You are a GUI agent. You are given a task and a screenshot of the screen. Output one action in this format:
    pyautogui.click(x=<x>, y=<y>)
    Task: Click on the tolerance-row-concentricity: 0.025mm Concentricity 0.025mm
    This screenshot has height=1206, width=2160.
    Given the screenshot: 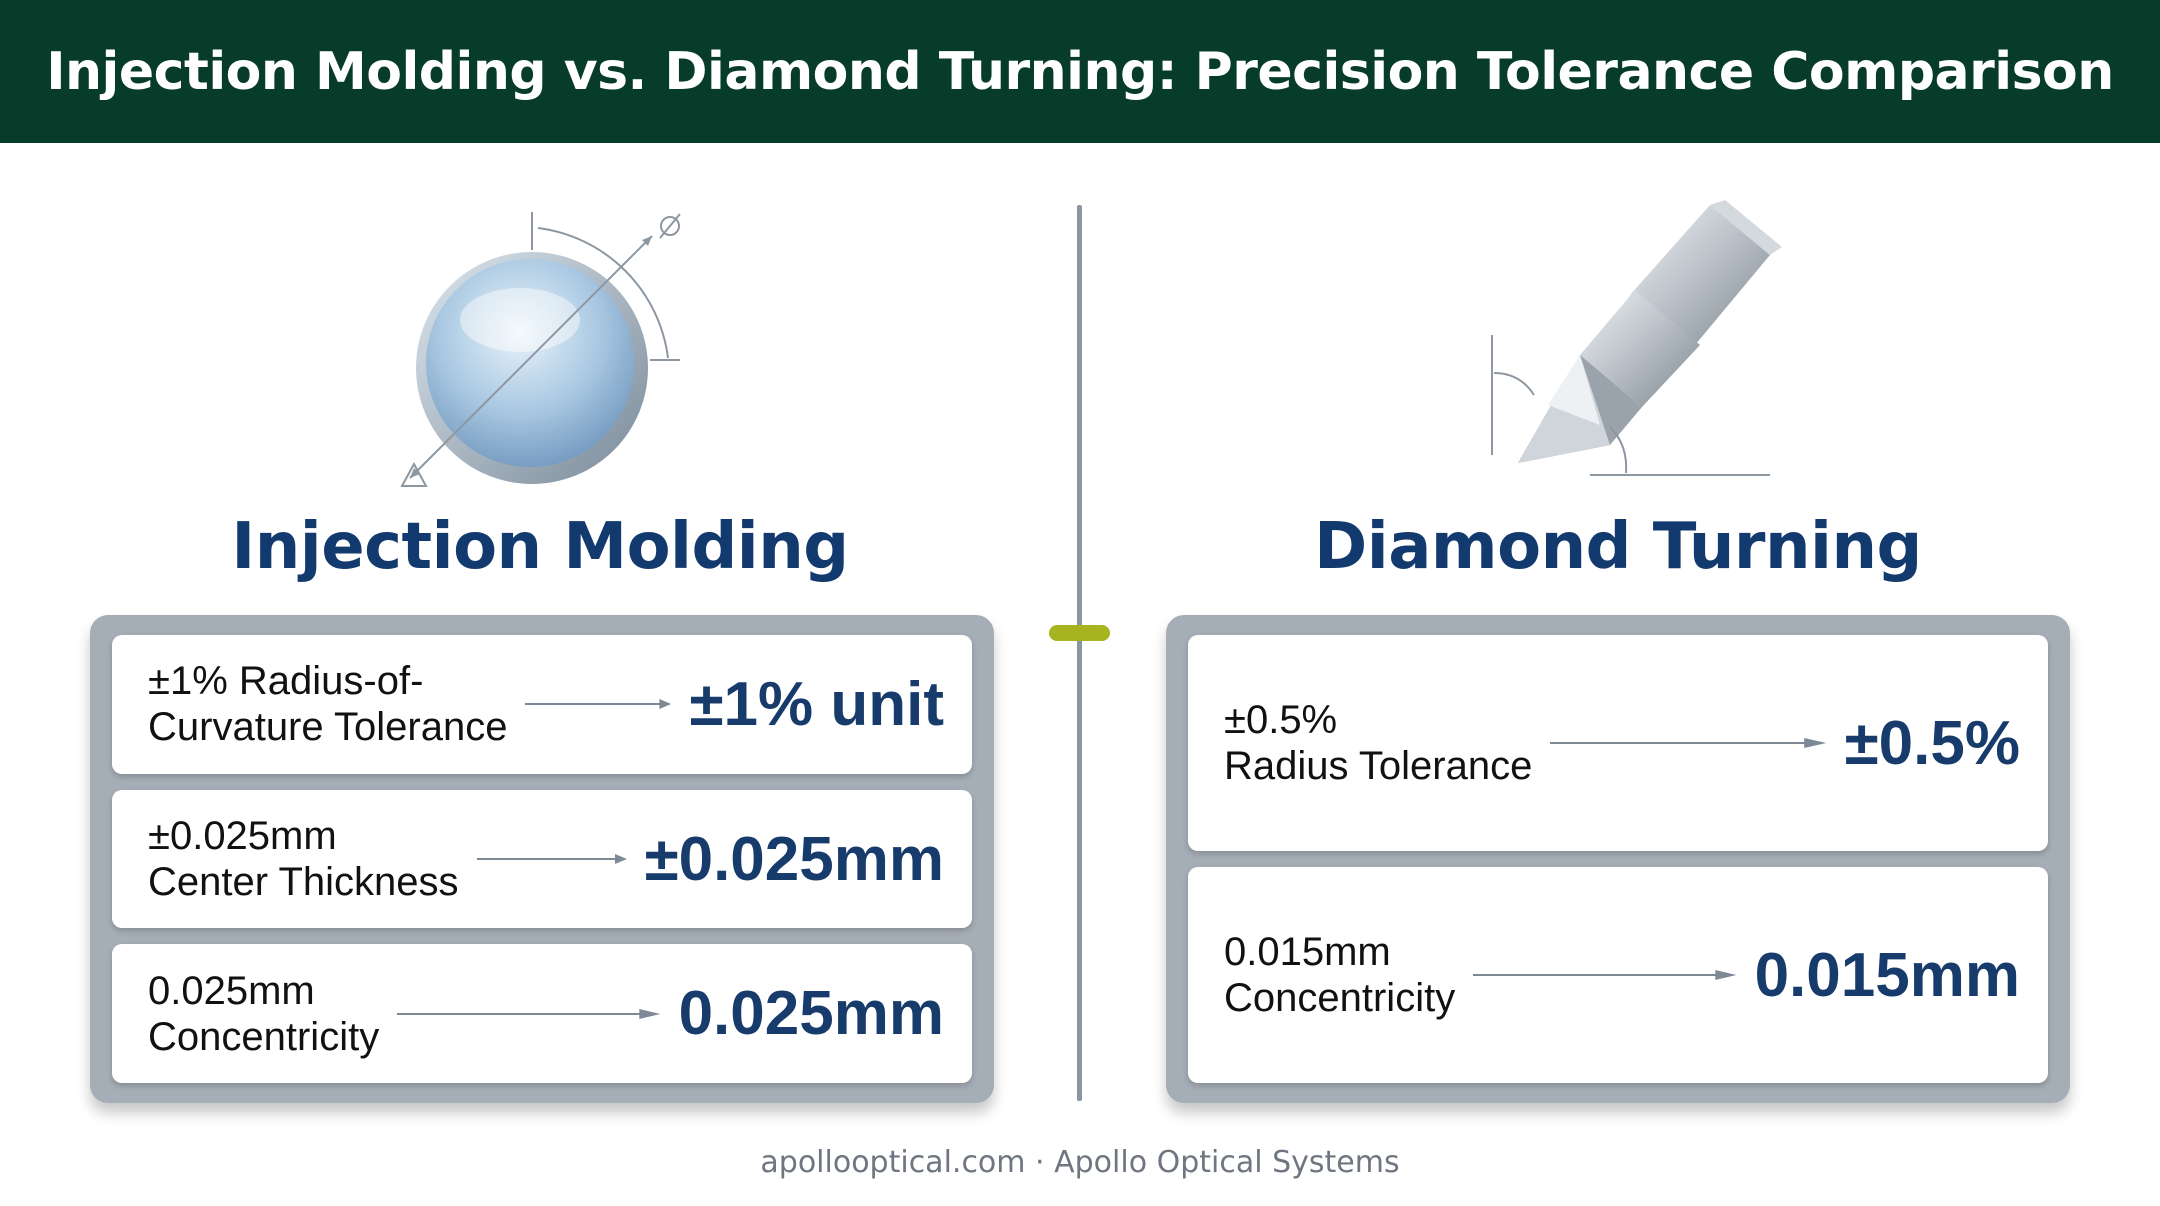 What is the action you would take?
    pyautogui.click(x=542, y=1014)
    